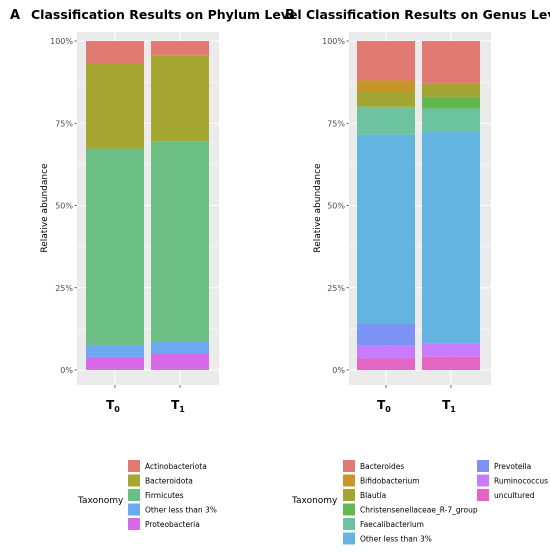 This screenshot has width=550, height=552. Describe the element at coordinates (318, 208) in the screenshot. I see `panel-b-y-axis-label: Relative abundance` at that location.